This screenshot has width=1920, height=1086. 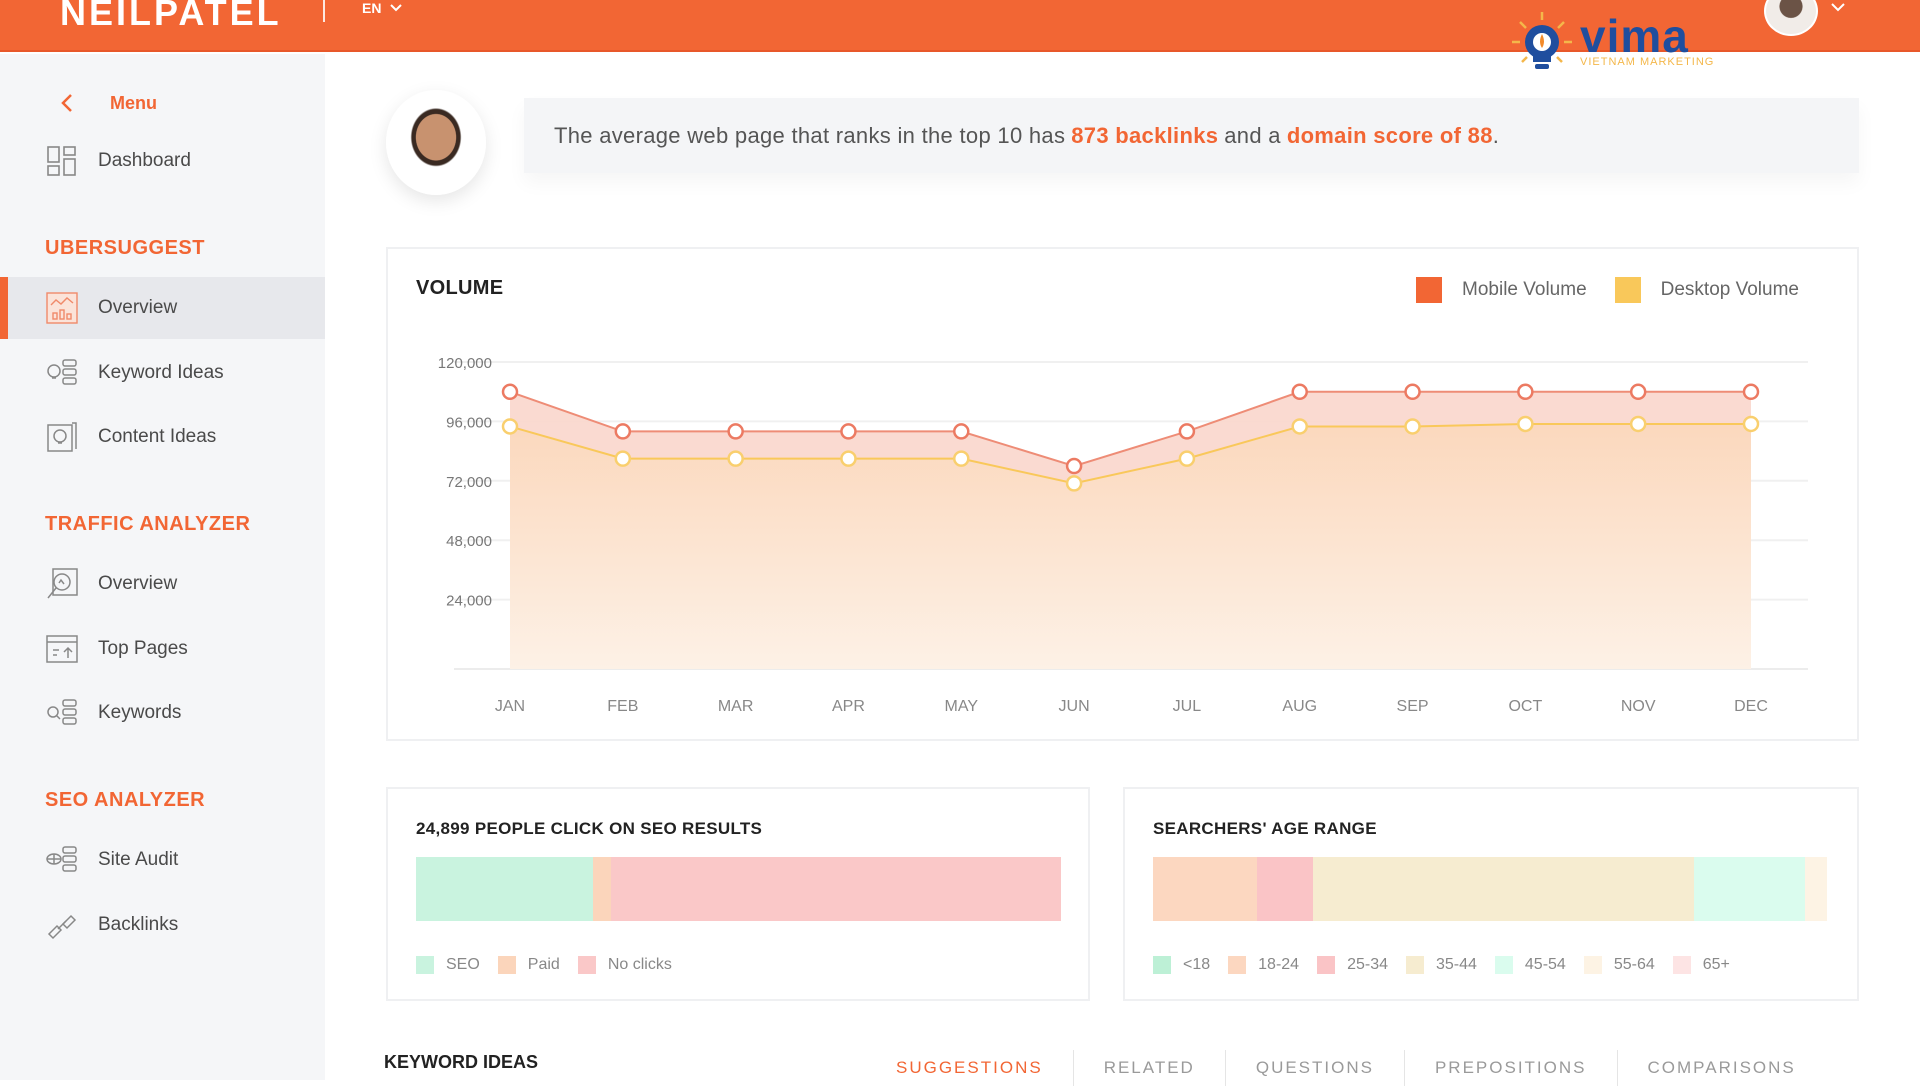 I want to click on account-menu-toggle, so click(x=1838, y=9).